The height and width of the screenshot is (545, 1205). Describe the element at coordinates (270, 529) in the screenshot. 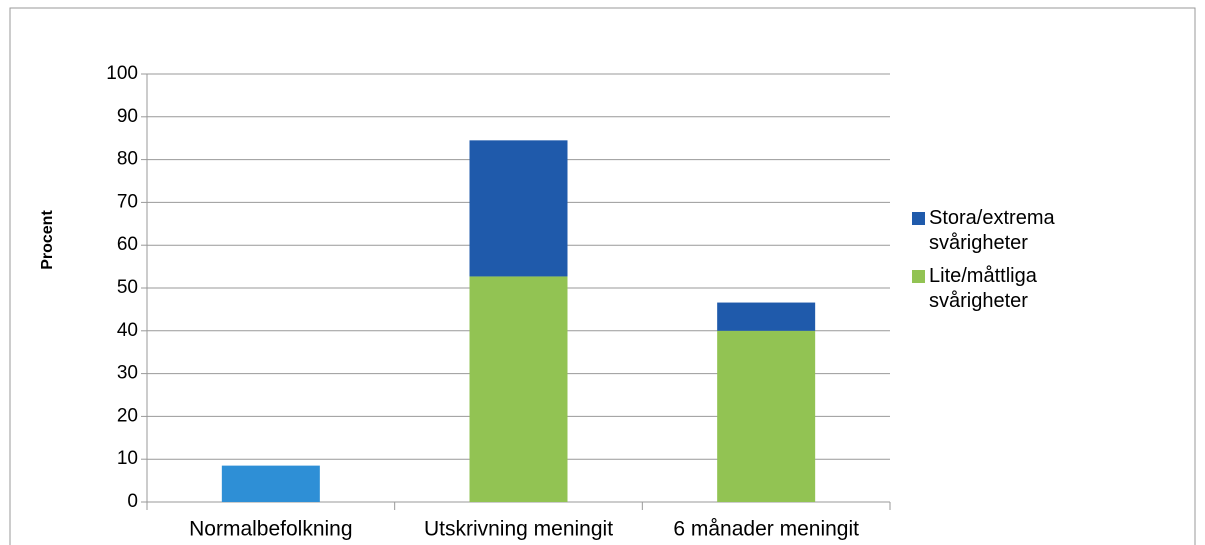

I see `x-tick-label: Normalbefolkning` at that location.